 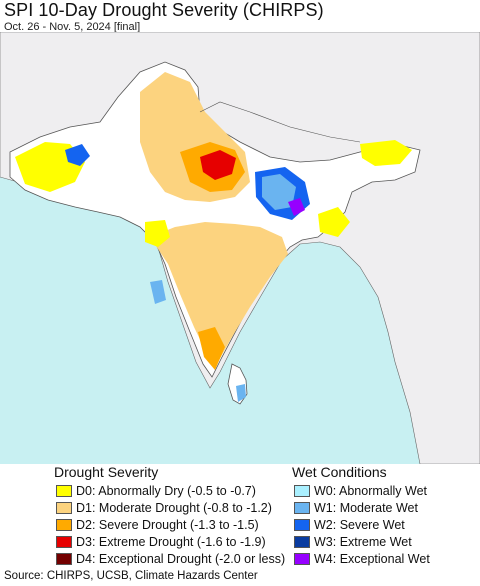 I want to click on legend-item-w4: W4: Exceptional Wet, so click(x=362, y=559).